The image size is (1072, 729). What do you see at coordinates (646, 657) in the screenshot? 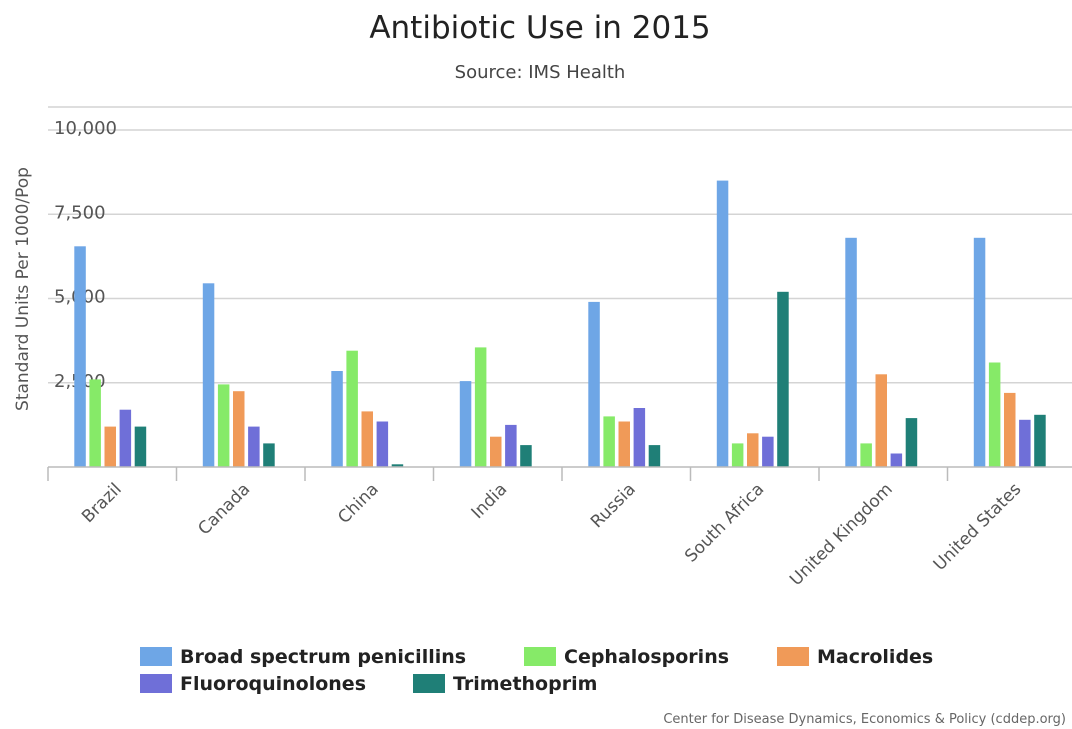
I see `legend-label: Cephalosporins` at bounding box center [646, 657].